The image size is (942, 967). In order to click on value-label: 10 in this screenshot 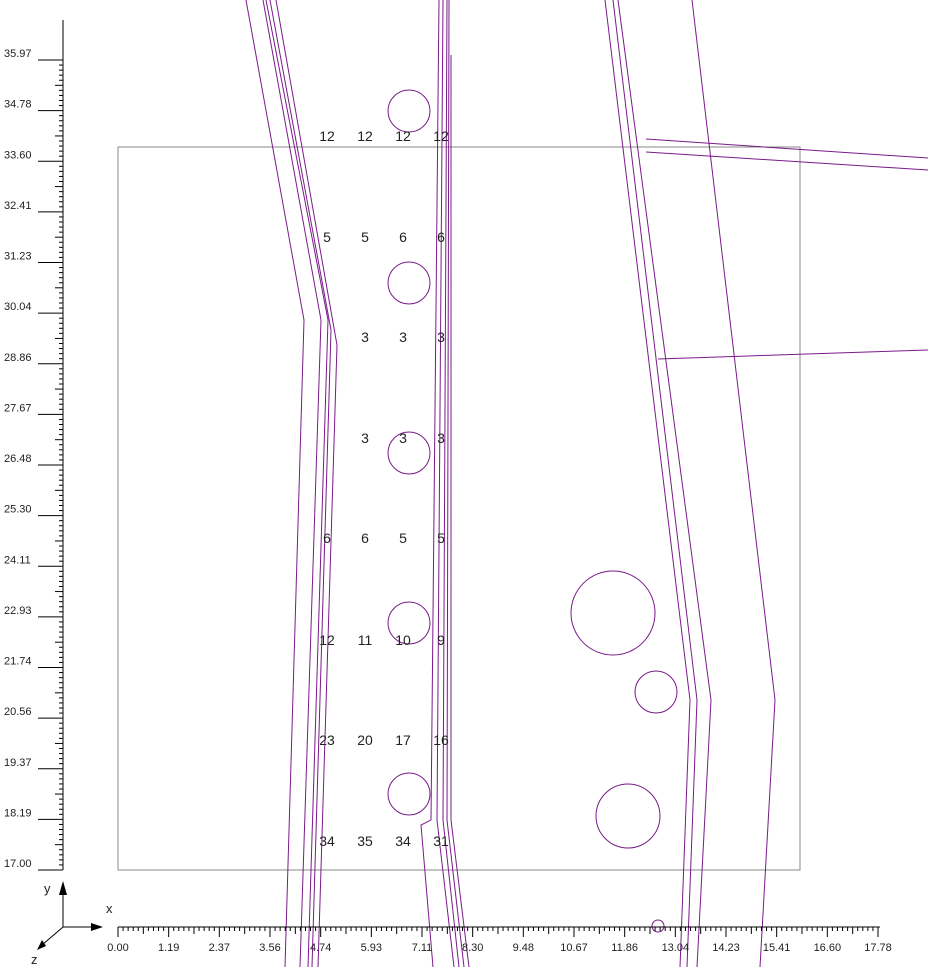, I will do `click(403, 640)`.